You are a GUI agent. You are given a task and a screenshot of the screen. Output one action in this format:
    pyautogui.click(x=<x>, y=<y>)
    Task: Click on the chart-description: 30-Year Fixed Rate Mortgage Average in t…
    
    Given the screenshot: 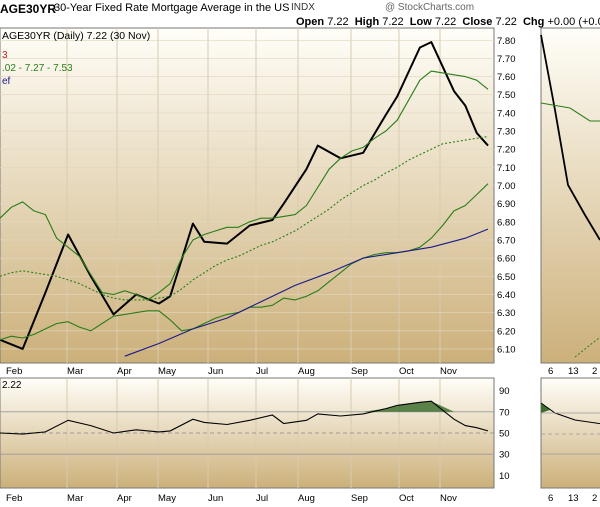 What is the action you would take?
    pyautogui.click(x=172, y=8)
    